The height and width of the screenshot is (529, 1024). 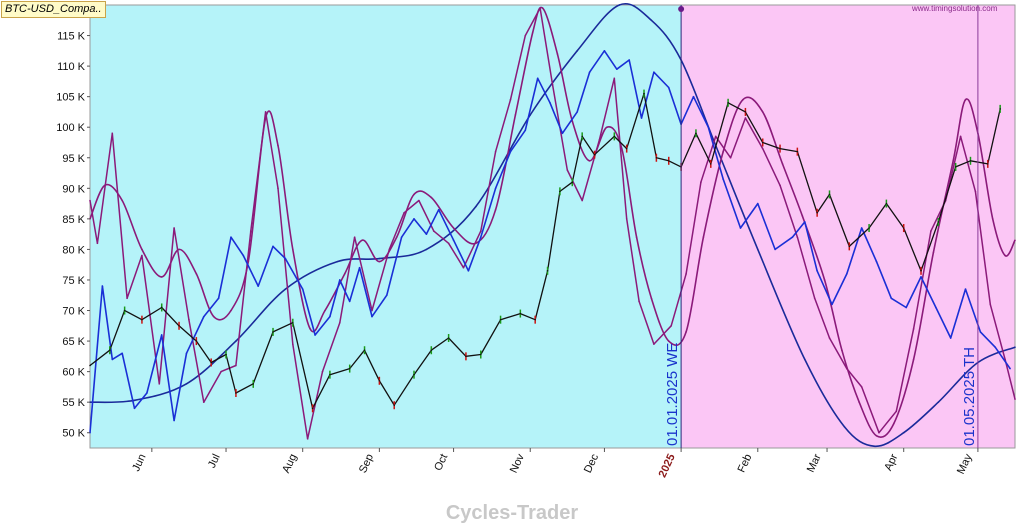 I want to click on y-tick-label: 110 K, so click(x=71, y=67).